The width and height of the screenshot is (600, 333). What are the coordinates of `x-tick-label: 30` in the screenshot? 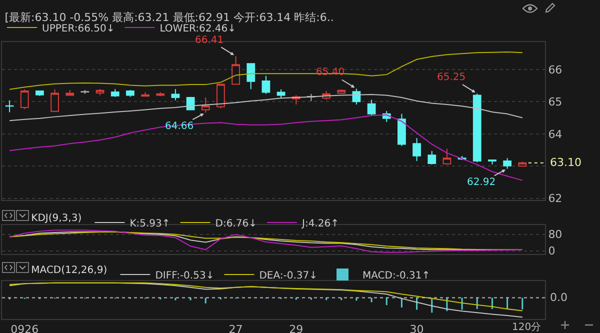 It's located at (417, 328).